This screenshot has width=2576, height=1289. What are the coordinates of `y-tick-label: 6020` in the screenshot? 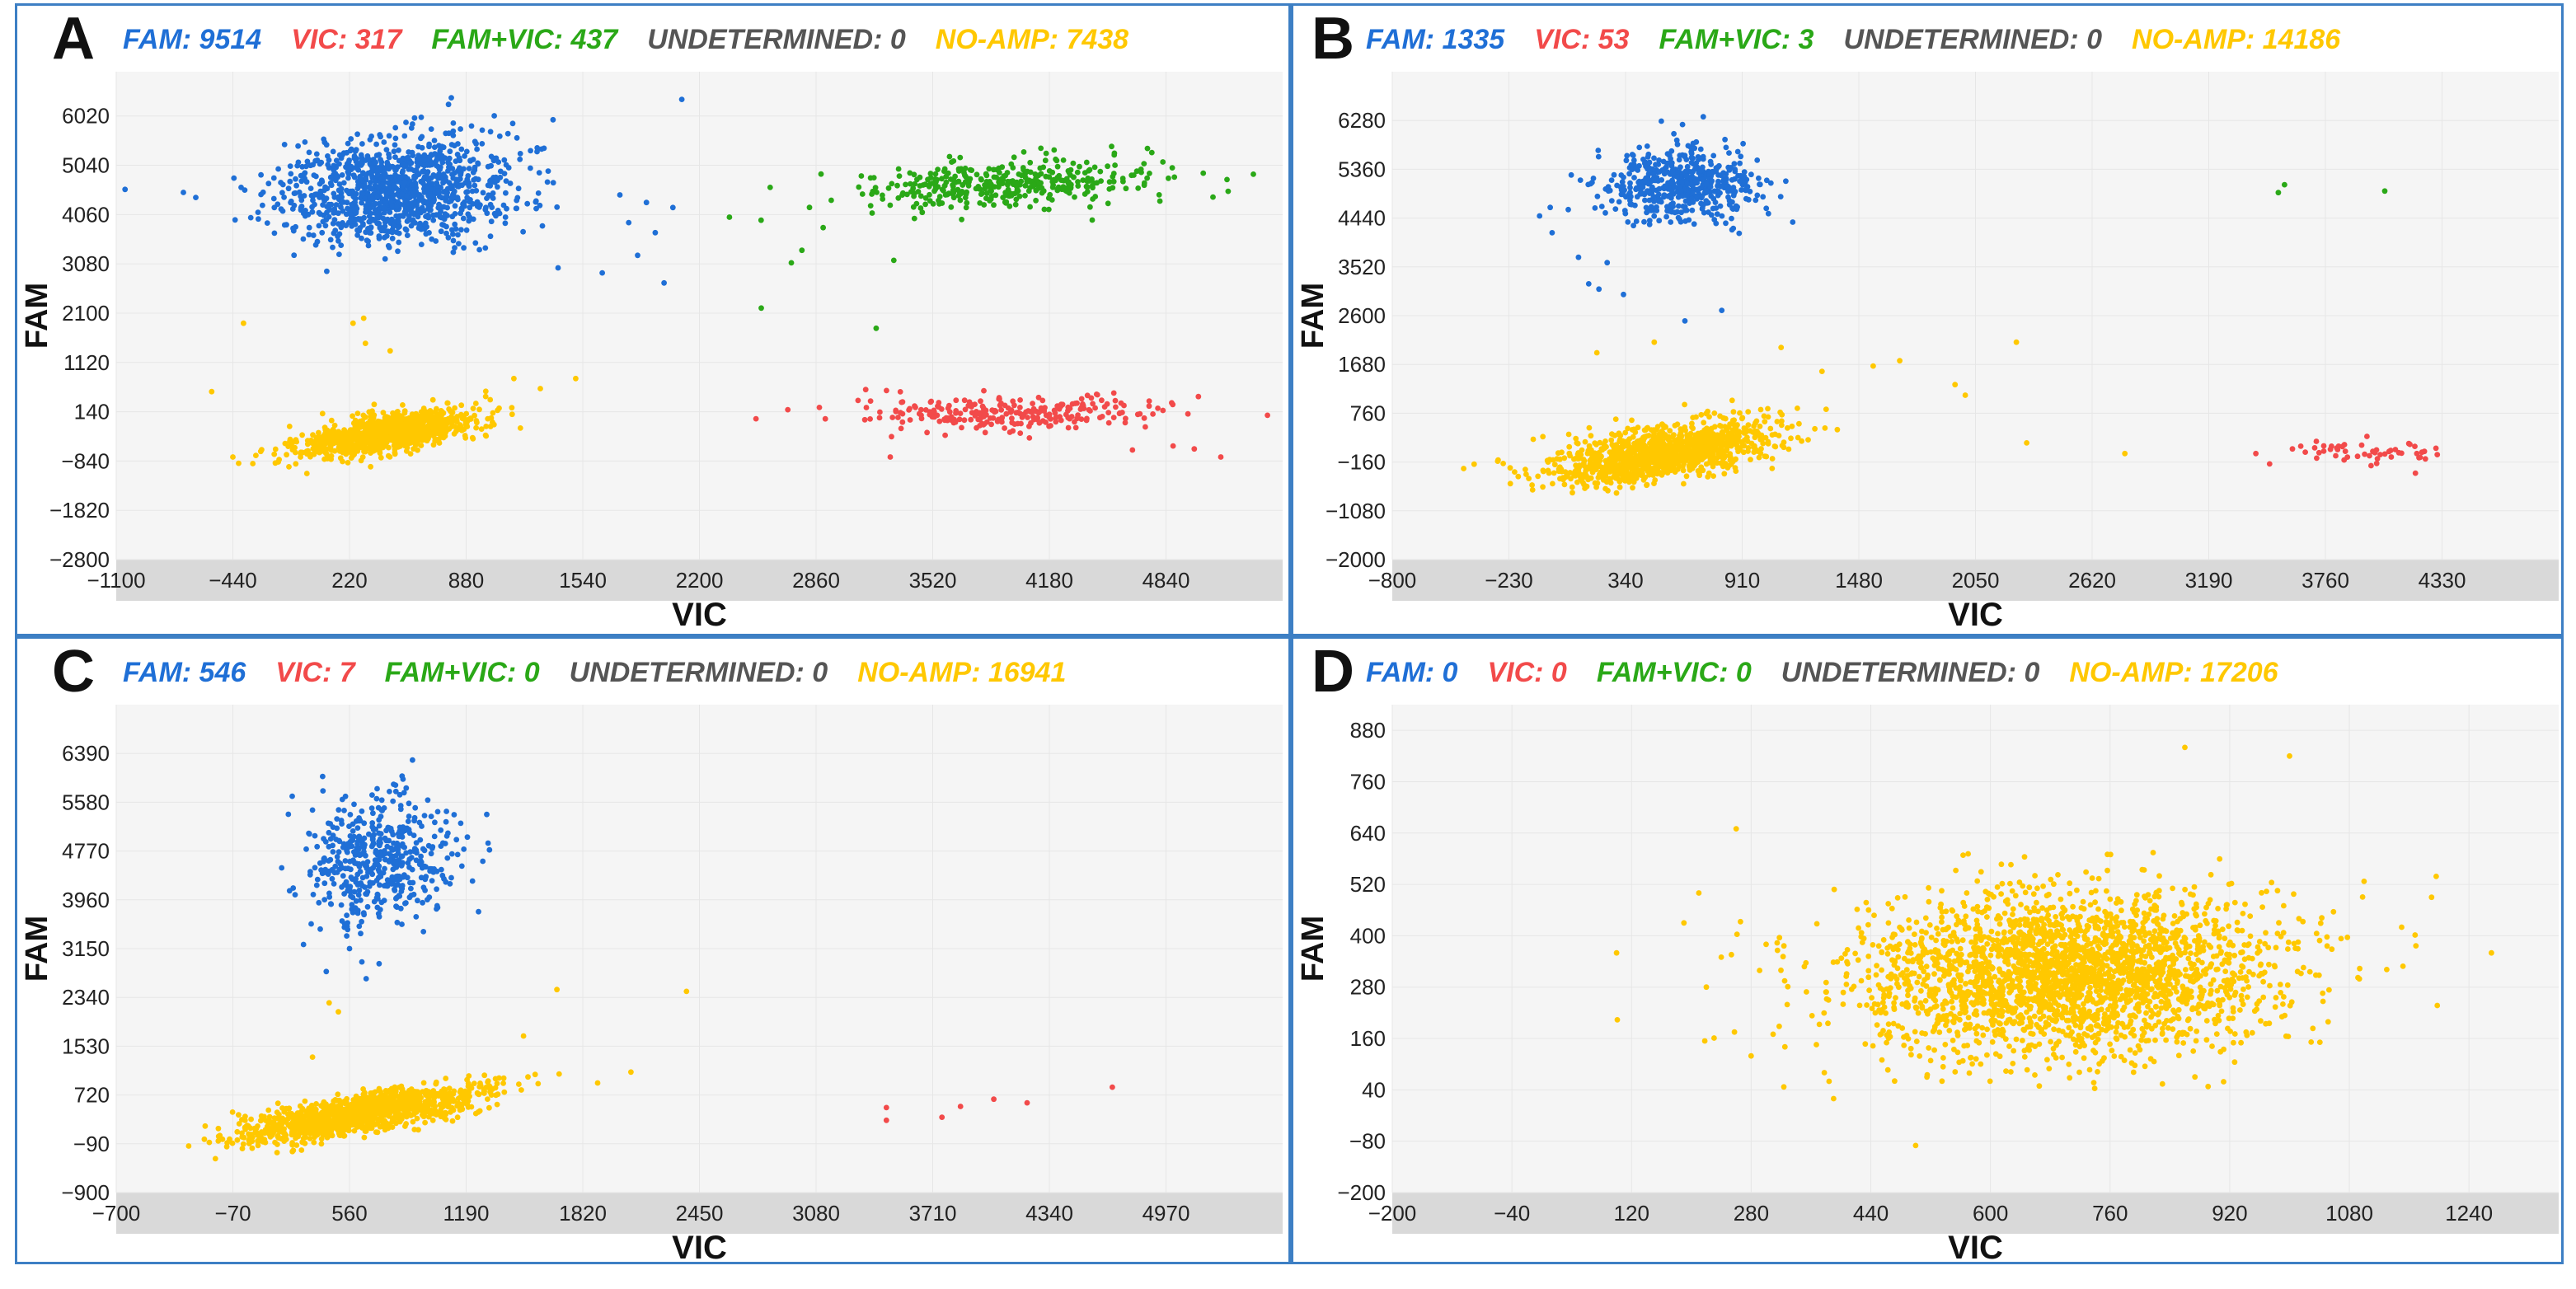 It's located at (86, 117).